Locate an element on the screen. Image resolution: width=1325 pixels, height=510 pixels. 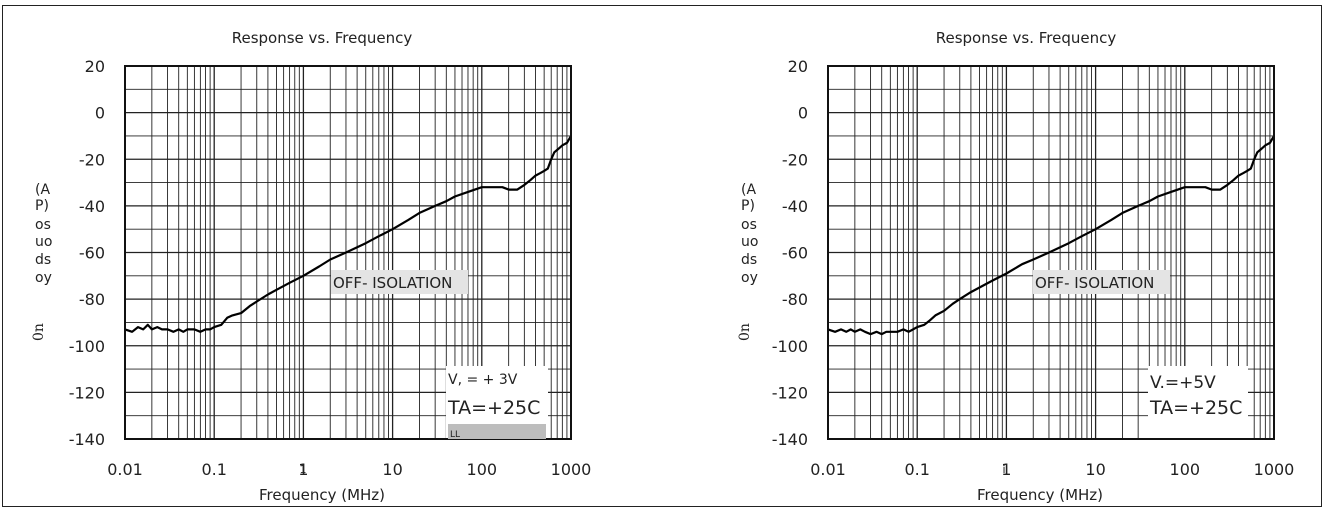
axis-glyph: i is located at coordinates (1003, 469).